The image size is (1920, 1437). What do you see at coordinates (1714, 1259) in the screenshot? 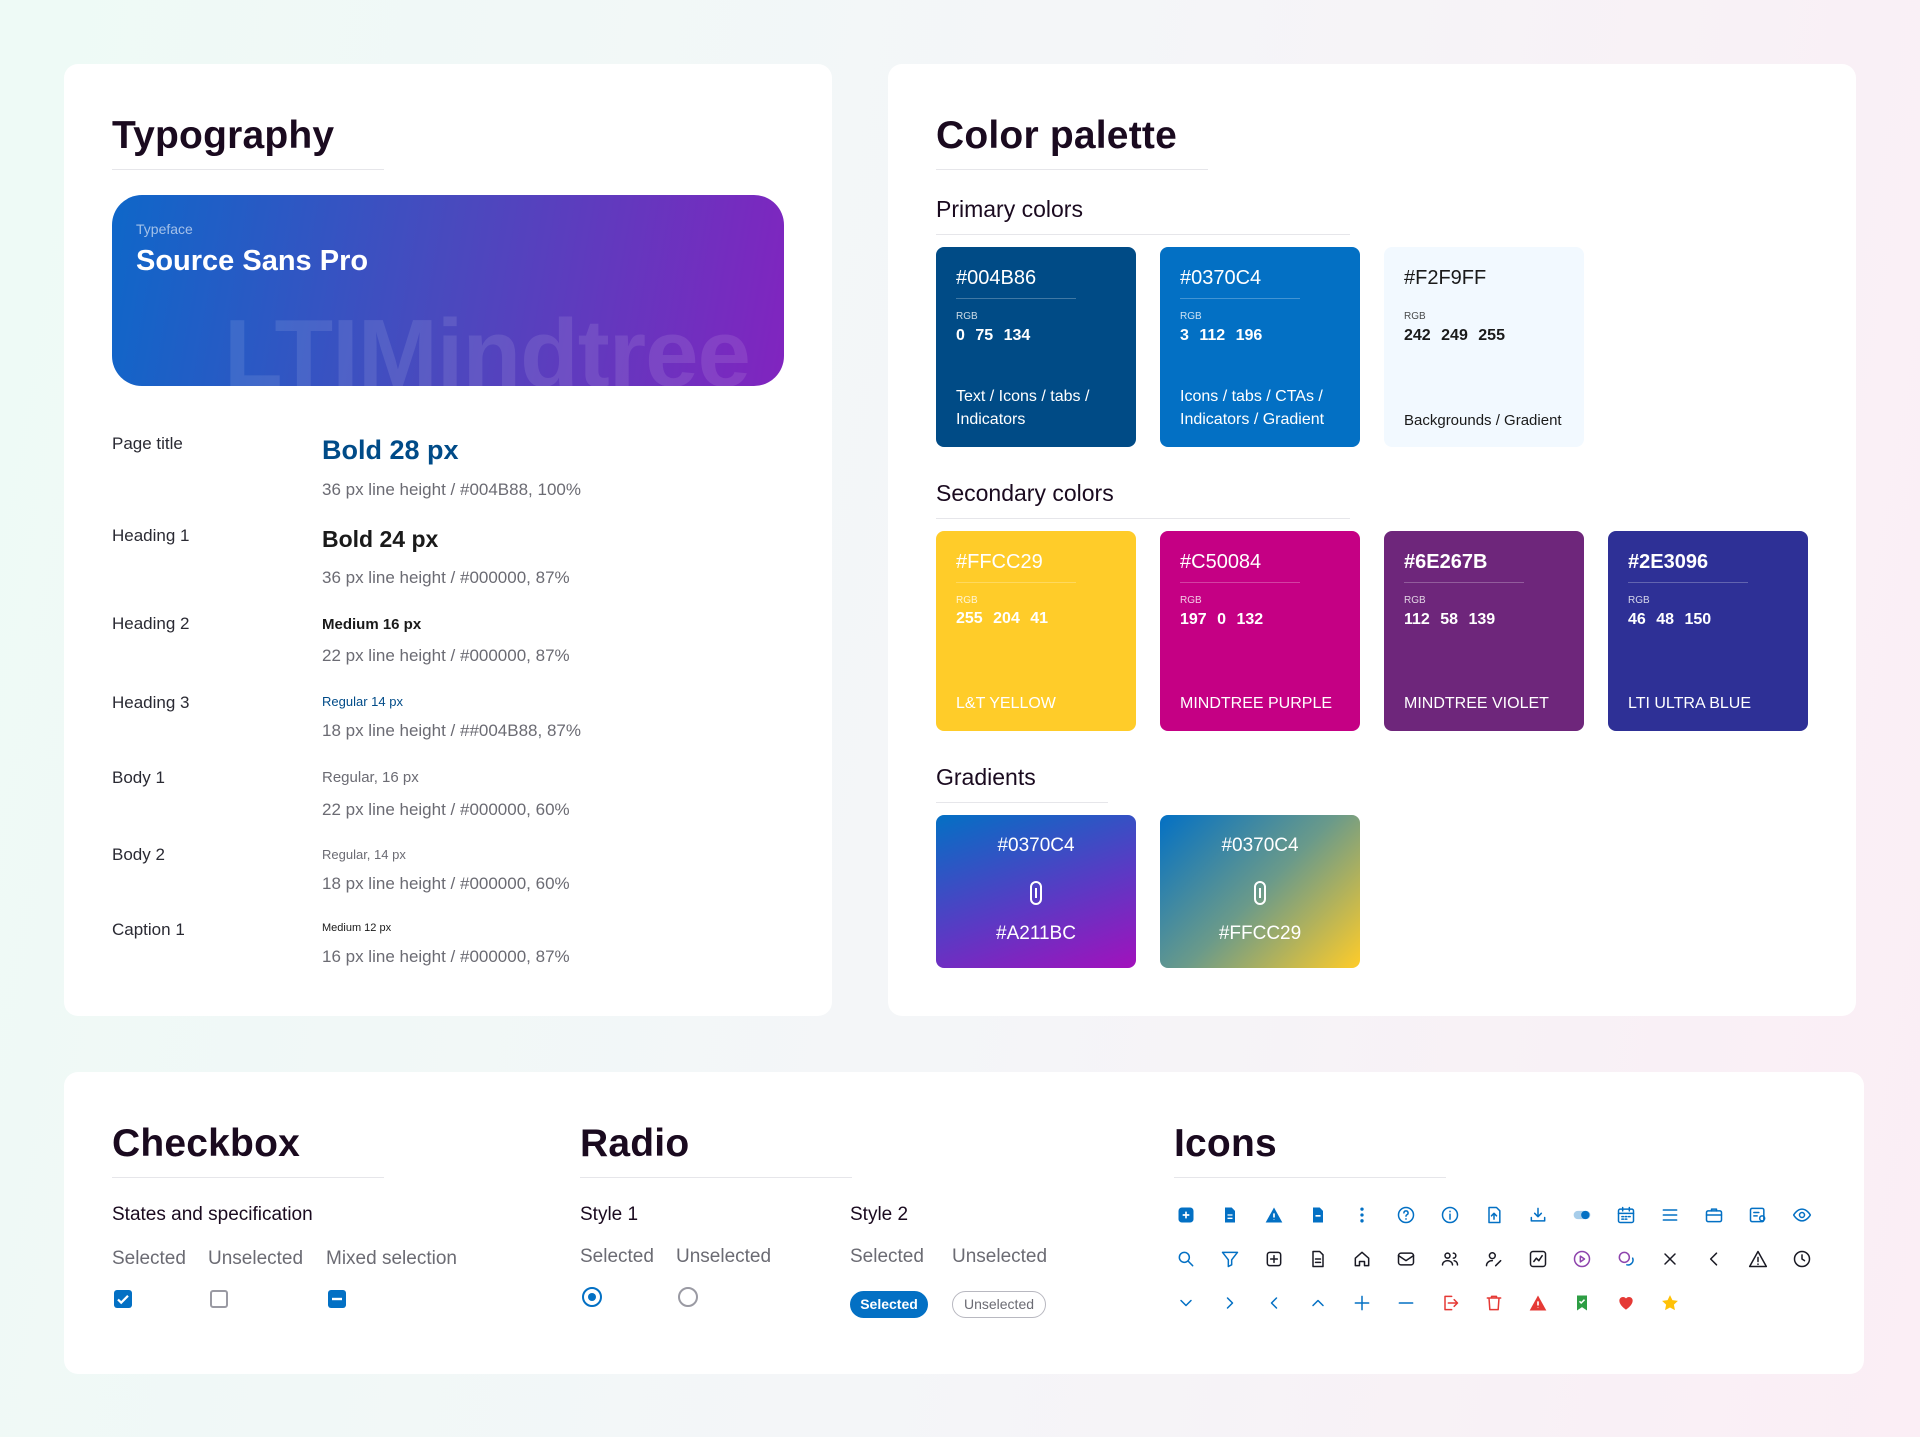
I see `chevron-left-icon` at bounding box center [1714, 1259].